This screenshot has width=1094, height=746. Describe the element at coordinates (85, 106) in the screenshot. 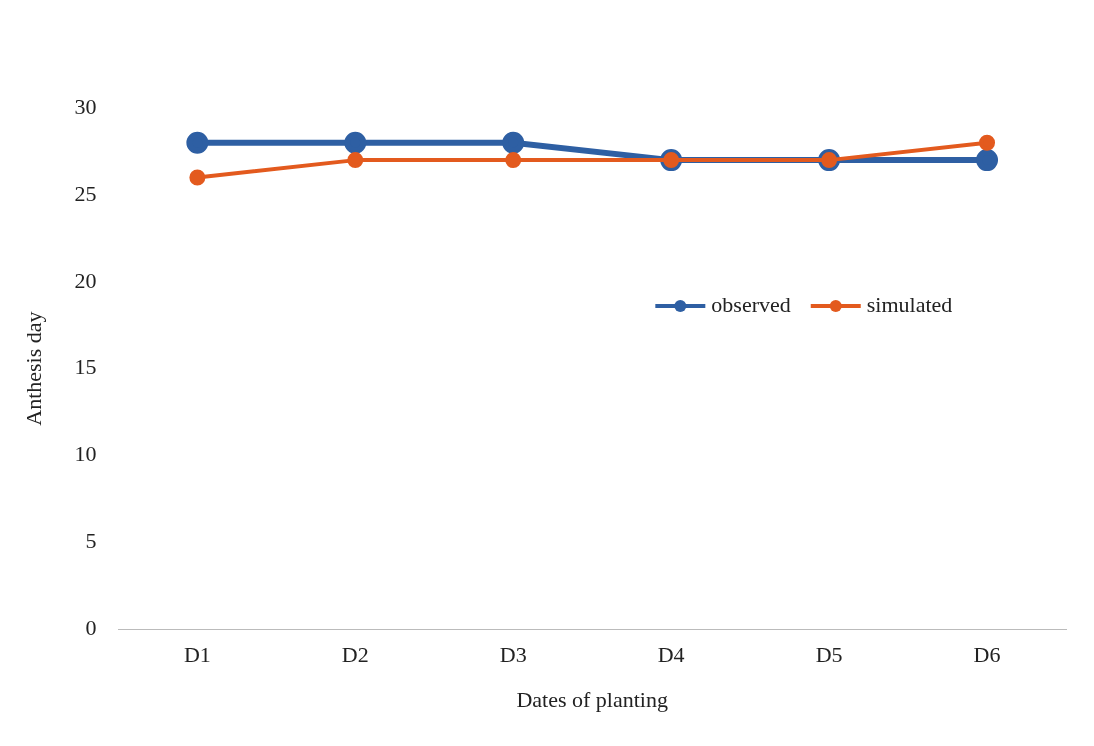

I see `y-tick-label: 30` at that location.